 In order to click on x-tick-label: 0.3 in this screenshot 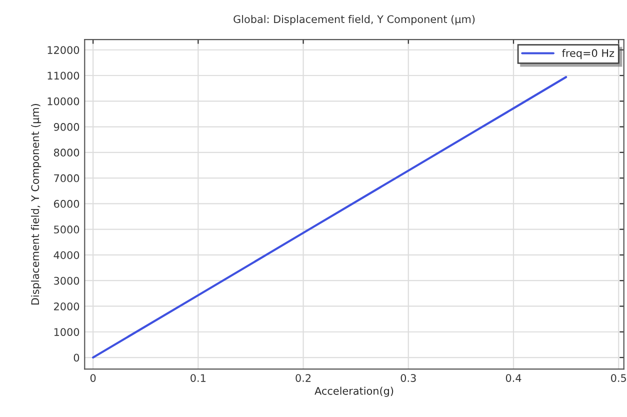, I will do `click(408, 378)`.